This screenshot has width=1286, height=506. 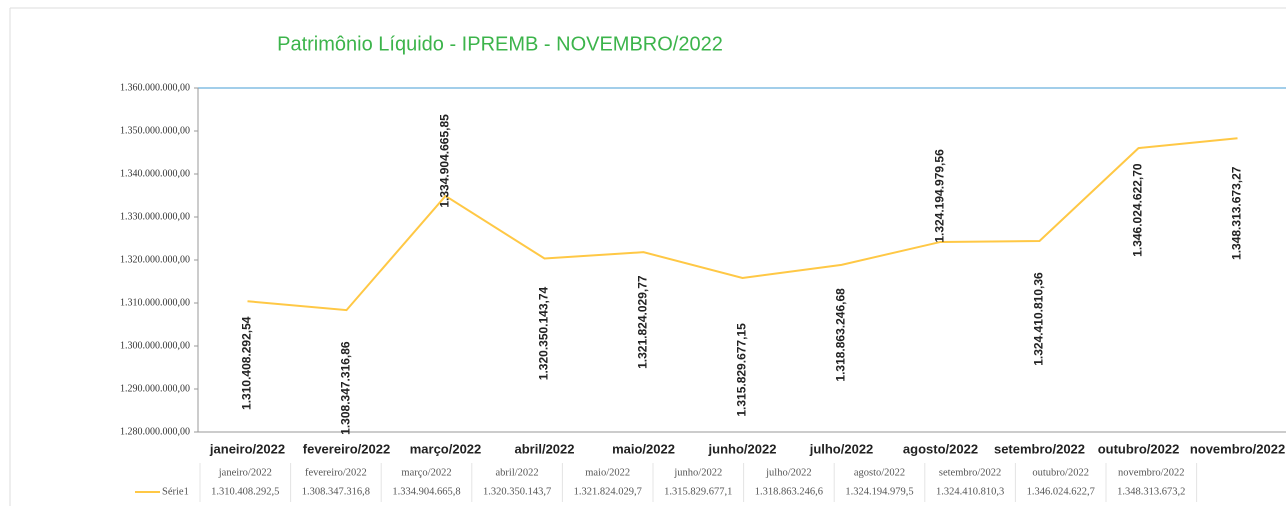 What do you see at coordinates (155, 216) in the screenshot?
I see `y-tick-label: 1.330.000.000,00` at bounding box center [155, 216].